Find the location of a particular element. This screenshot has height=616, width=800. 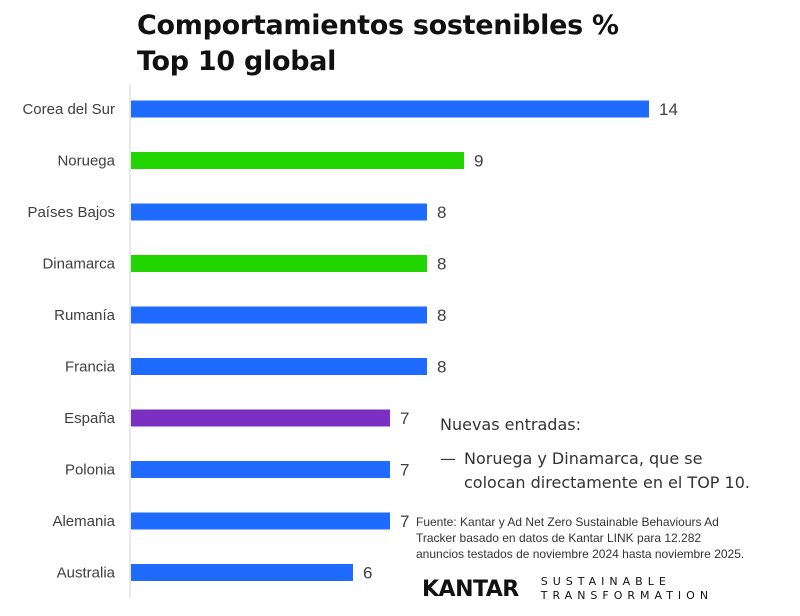

data-label: 9 is located at coordinates (478, 161).